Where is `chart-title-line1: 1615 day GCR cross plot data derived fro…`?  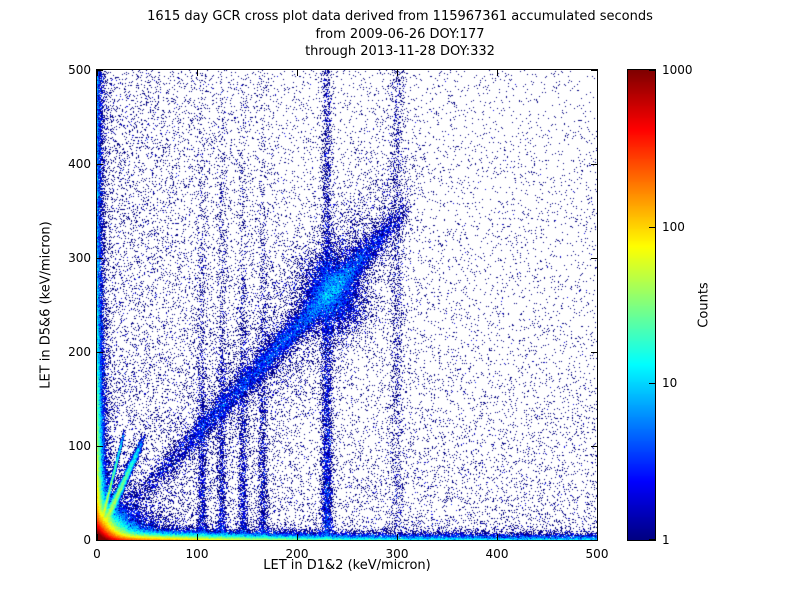 chart-title-line1: 1615 day GCR cross plot data derived fro… is located at coordinates (400, 16).